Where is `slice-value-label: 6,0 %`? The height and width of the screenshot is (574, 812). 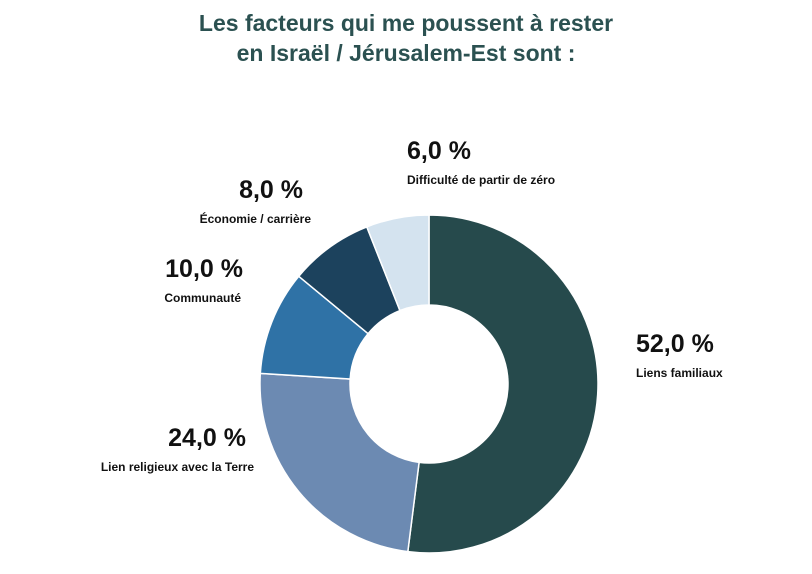 slice-value-label: 6,0 % is located at coordinates (439, 151).